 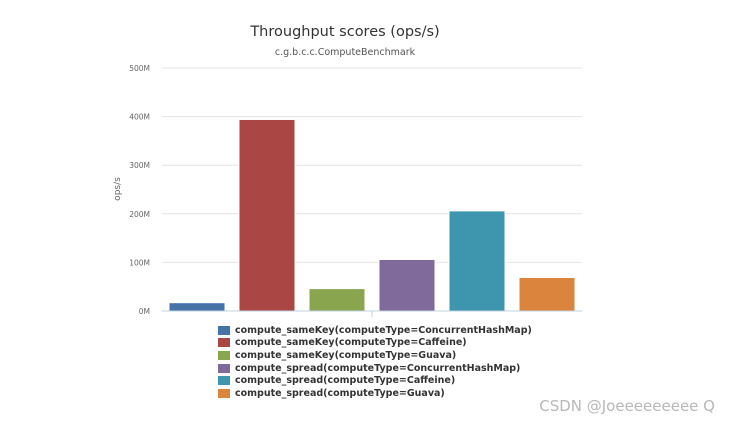 What do you see at coordinates (118, 189) in the screenshot?
I see `y-axis-label: ops/s` at bounding box center [118, 189].